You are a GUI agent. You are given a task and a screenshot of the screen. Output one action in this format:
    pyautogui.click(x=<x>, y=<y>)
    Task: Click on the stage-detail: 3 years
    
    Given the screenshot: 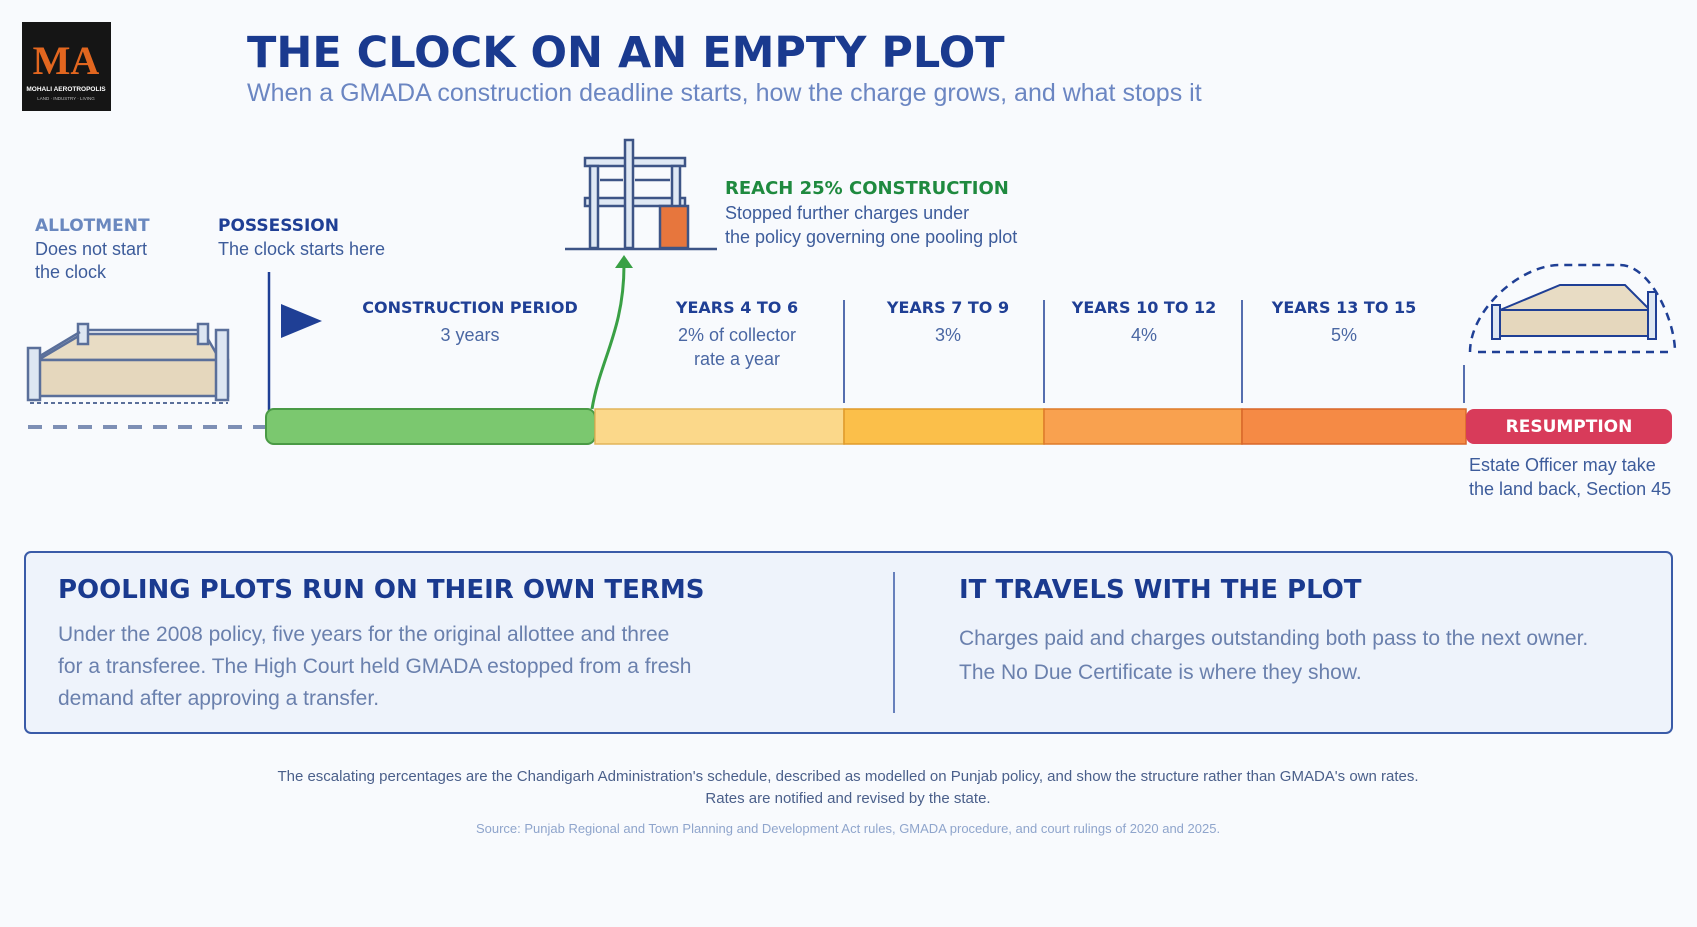 What is the action you would take?
    pyautogui.click(x=469, y=335)
    